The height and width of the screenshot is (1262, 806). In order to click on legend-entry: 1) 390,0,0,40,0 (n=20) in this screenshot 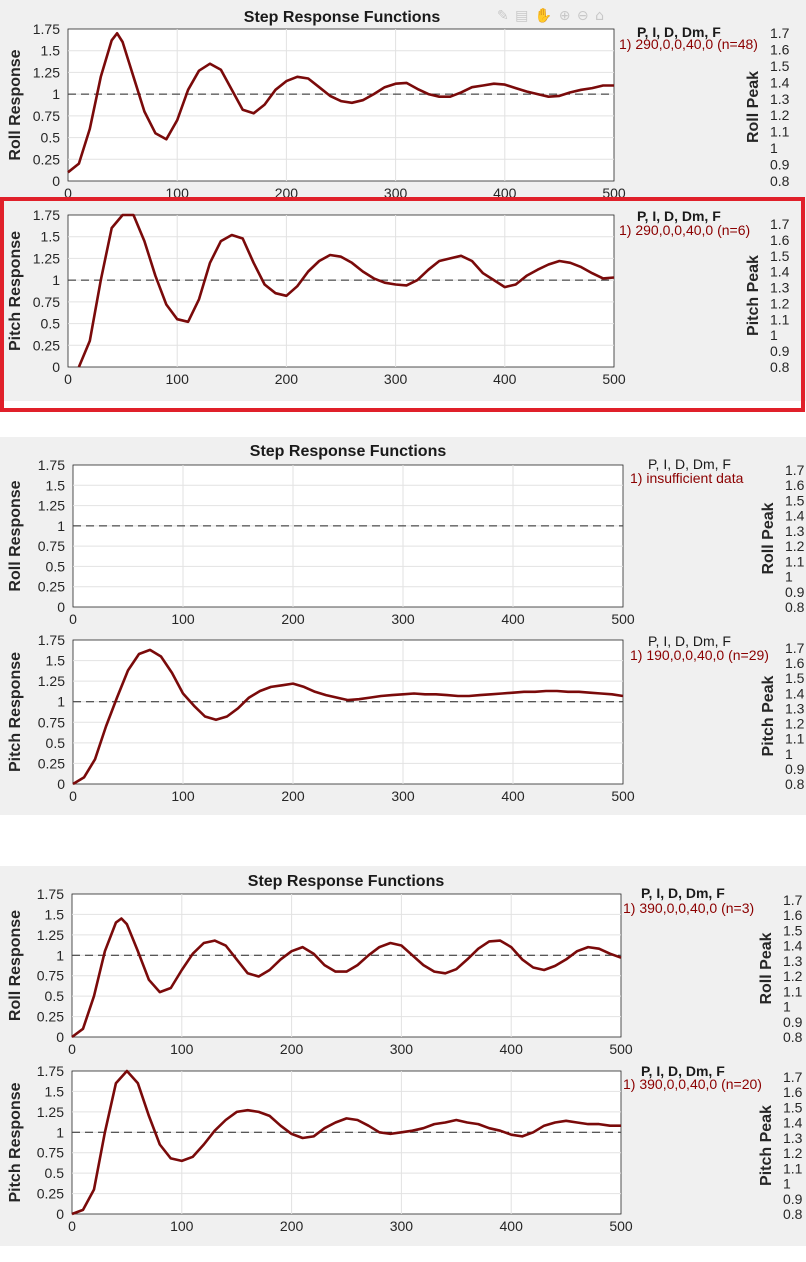, I will do `click(692, 1084)`.